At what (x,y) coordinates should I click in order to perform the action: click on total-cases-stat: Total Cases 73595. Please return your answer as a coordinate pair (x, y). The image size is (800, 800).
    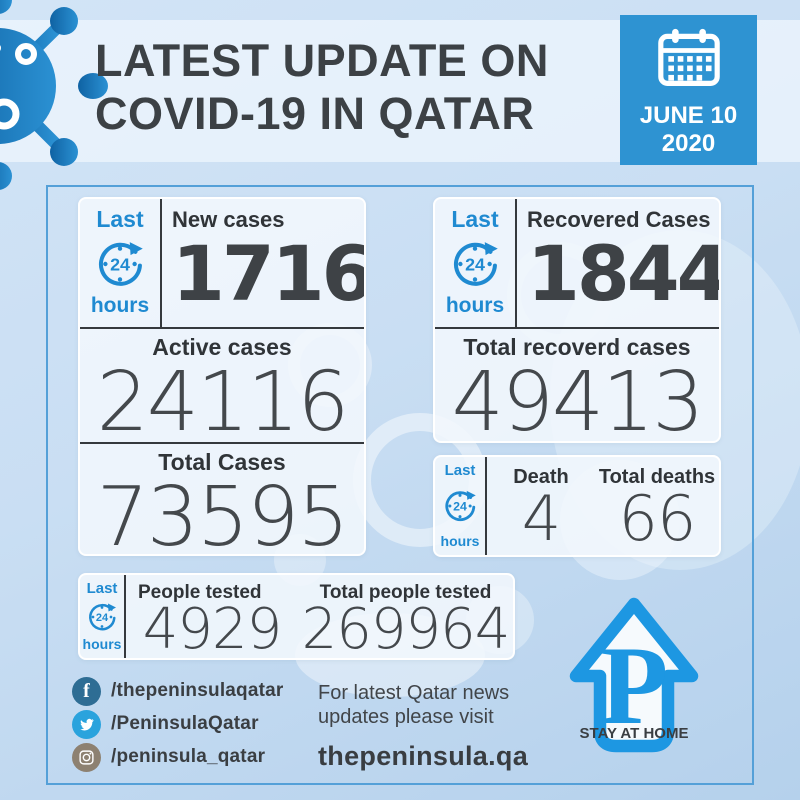
    Looking at the image, I should click on (222, 499).